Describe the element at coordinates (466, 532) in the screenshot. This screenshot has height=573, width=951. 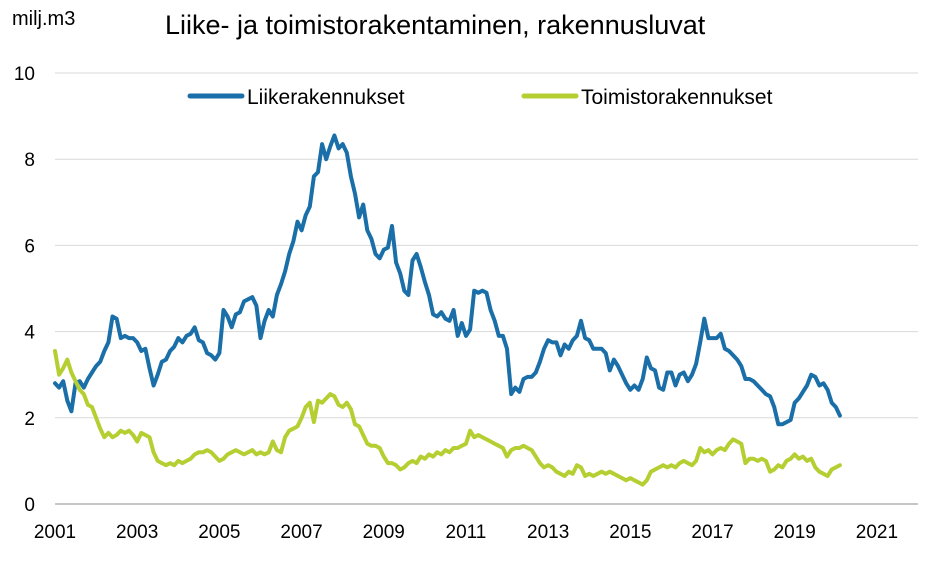
I see `x-tick-label: 2011` at that location.